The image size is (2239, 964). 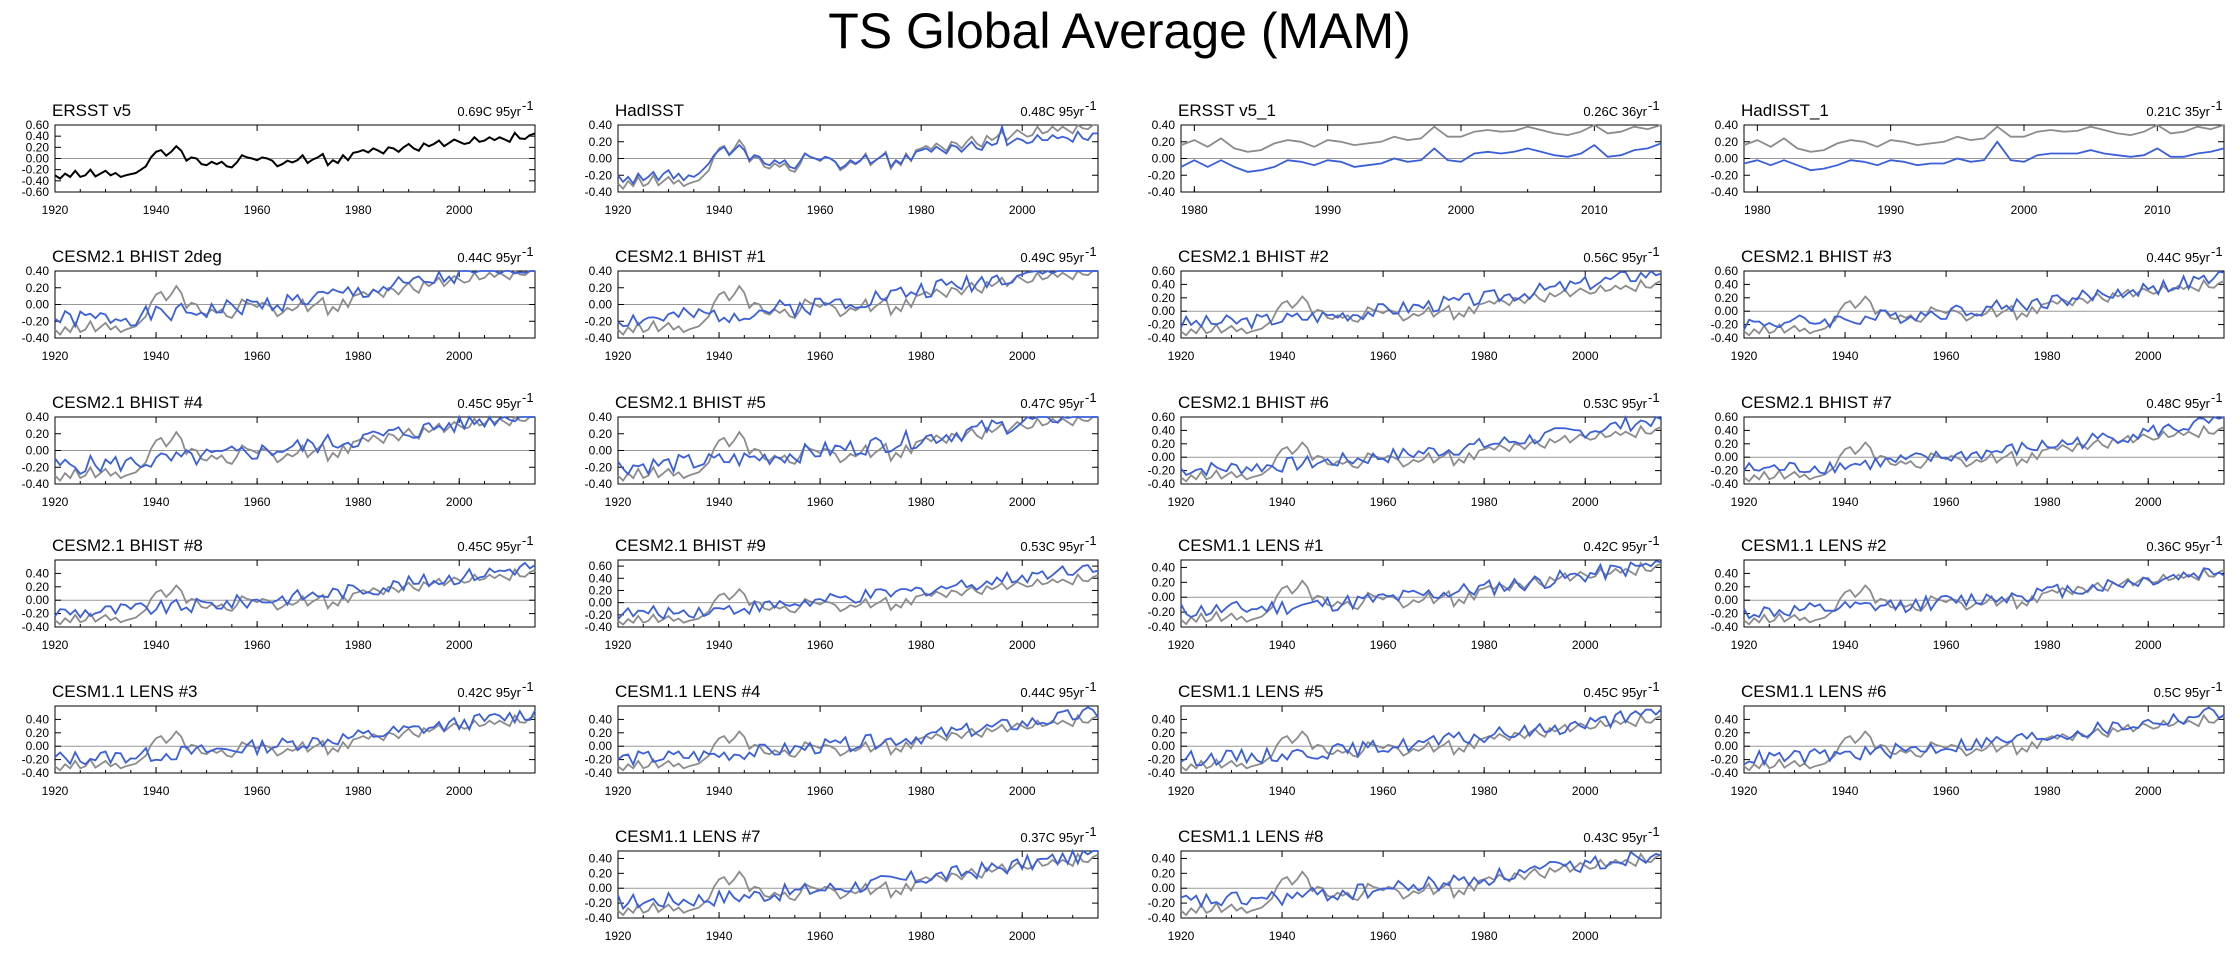 I want to click on panel-trend-label: 0.21C 35yr, so click(x=2178, y=111).